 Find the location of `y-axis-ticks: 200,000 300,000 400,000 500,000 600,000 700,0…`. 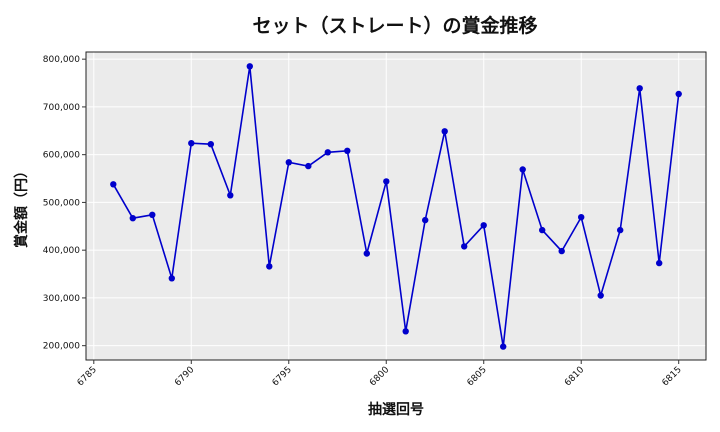

y-axis-ticks: 200,000 300,000 400,000 500,000 600,000 700,0… is located at coordinates (64, 203).